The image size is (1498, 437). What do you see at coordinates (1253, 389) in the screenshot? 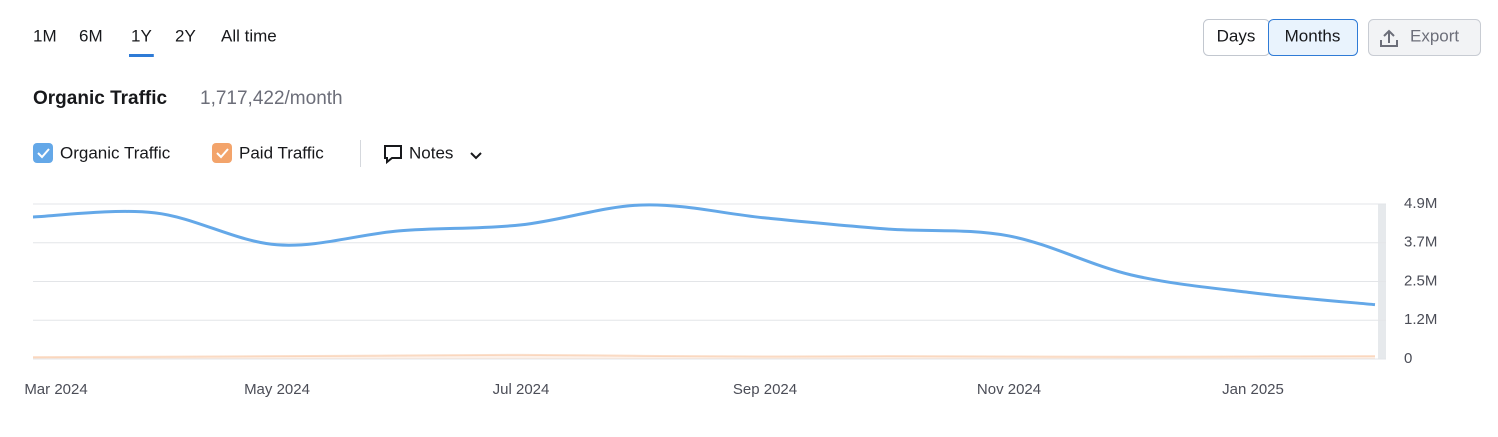
I see `x-tick-label: Jan 2025` at bounding box center [1253, 389].